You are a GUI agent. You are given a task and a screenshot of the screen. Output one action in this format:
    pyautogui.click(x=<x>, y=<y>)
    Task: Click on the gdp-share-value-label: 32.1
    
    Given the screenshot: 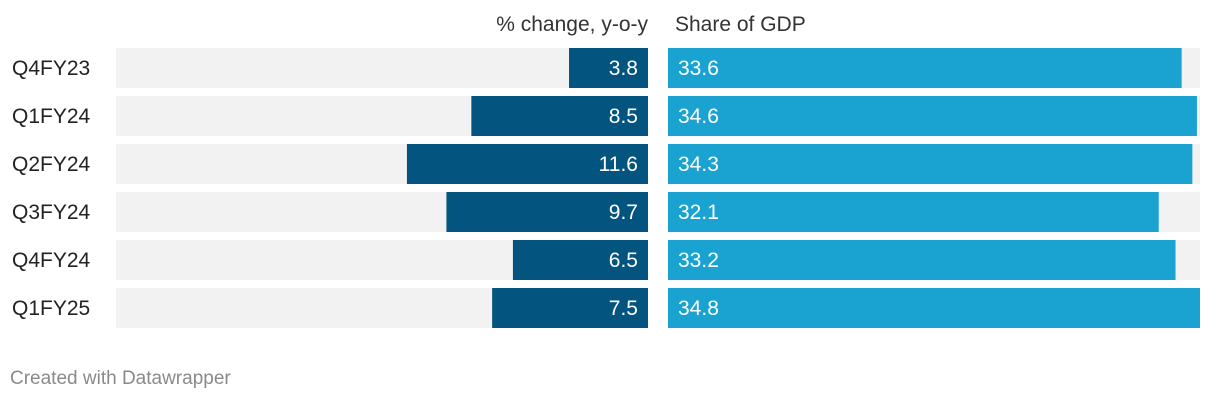 What is the action you would take?
    pyautogui.click(x=698, y=212)
    